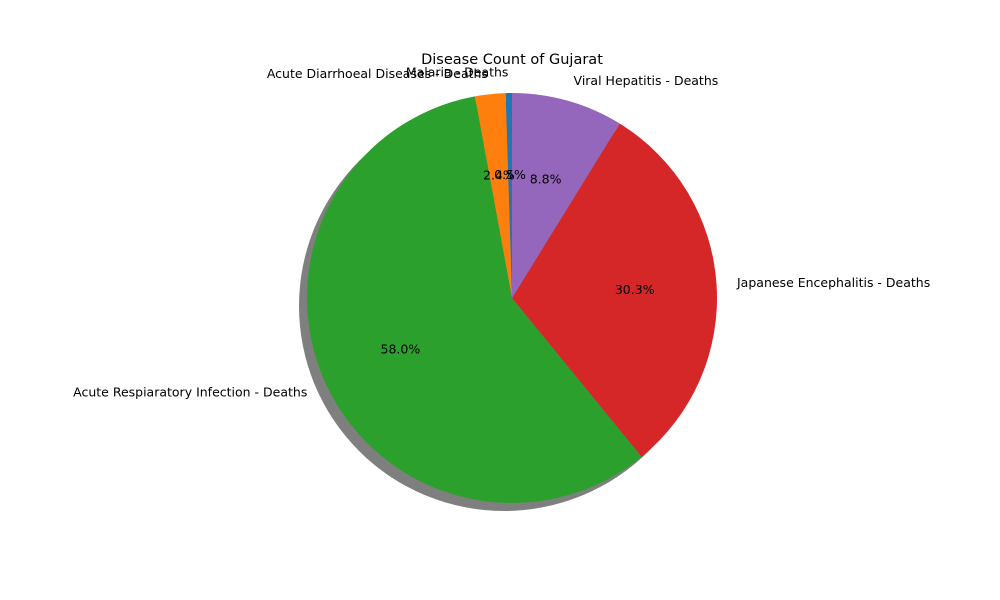 This screenshot has width=1000, height=600. I want to click on slice-label: Malaria - Deaths, so click(457, 72).